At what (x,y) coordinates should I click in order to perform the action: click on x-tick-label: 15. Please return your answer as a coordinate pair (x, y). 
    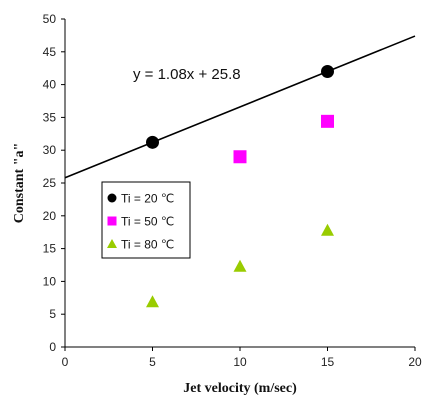
    Looking at the image, I should click on (328, 362).